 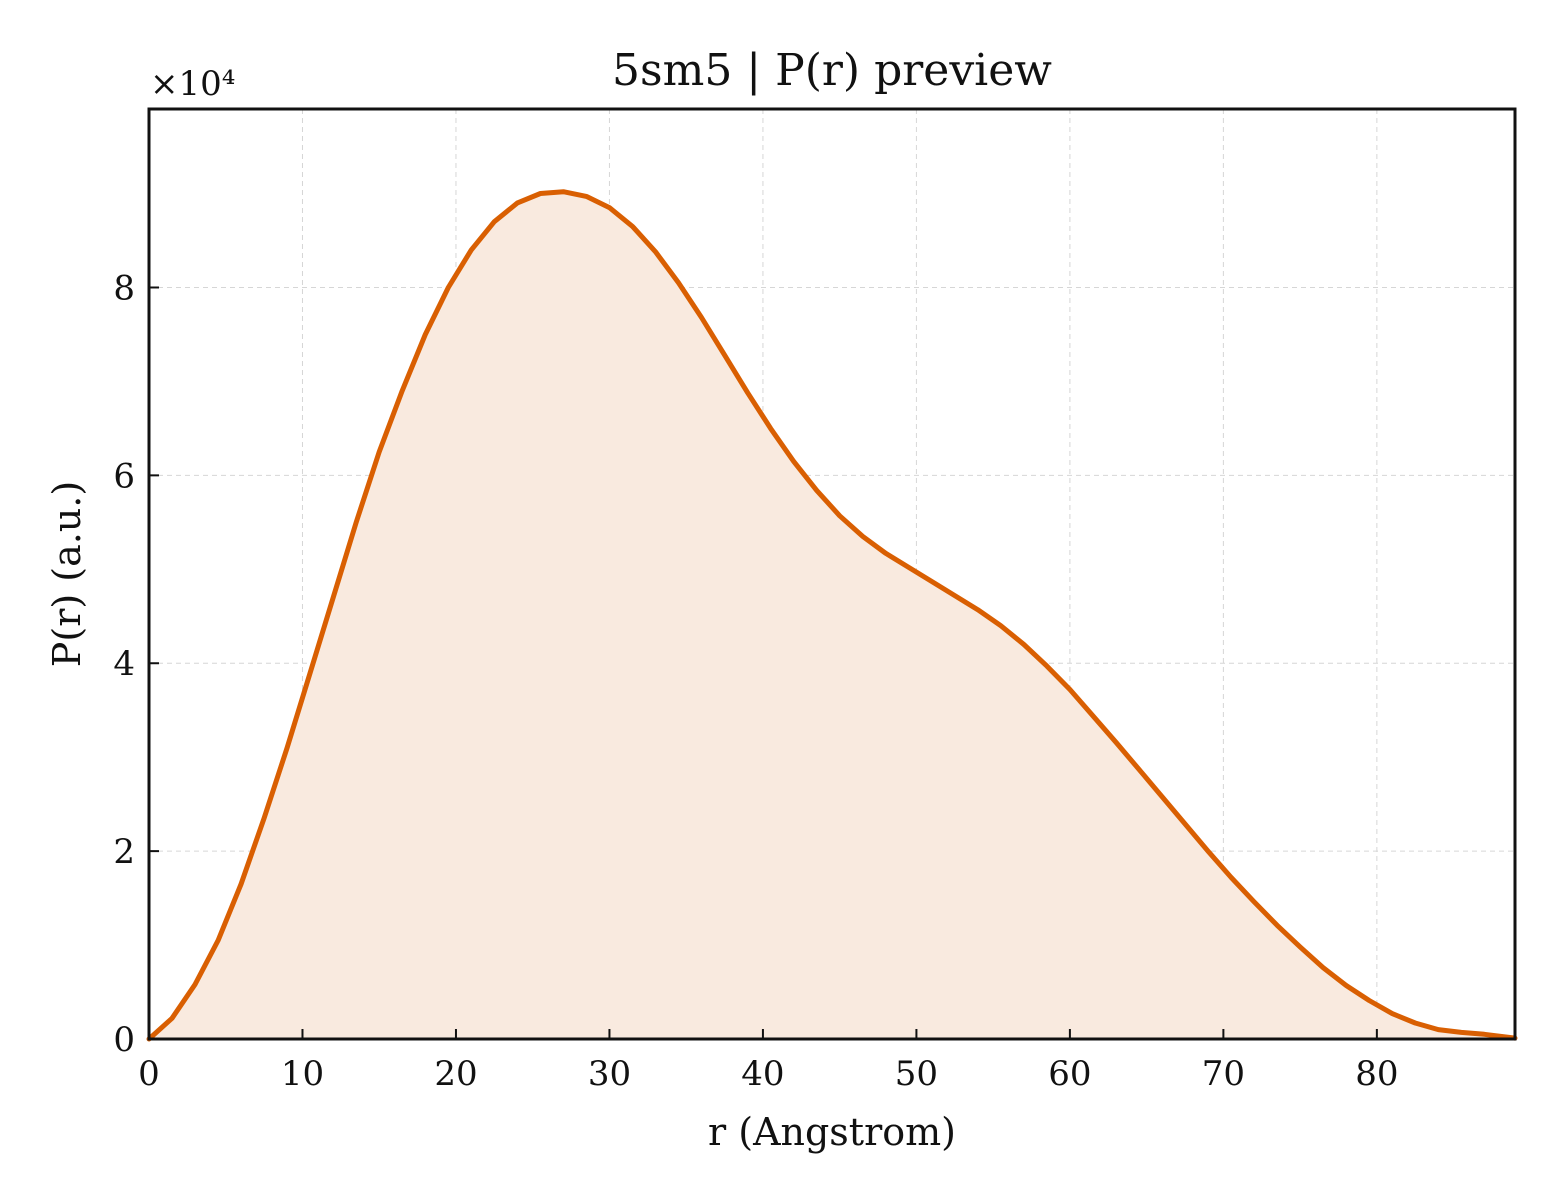 I want to click on x-tick-label: 80, so click(x=1376, y=1074).